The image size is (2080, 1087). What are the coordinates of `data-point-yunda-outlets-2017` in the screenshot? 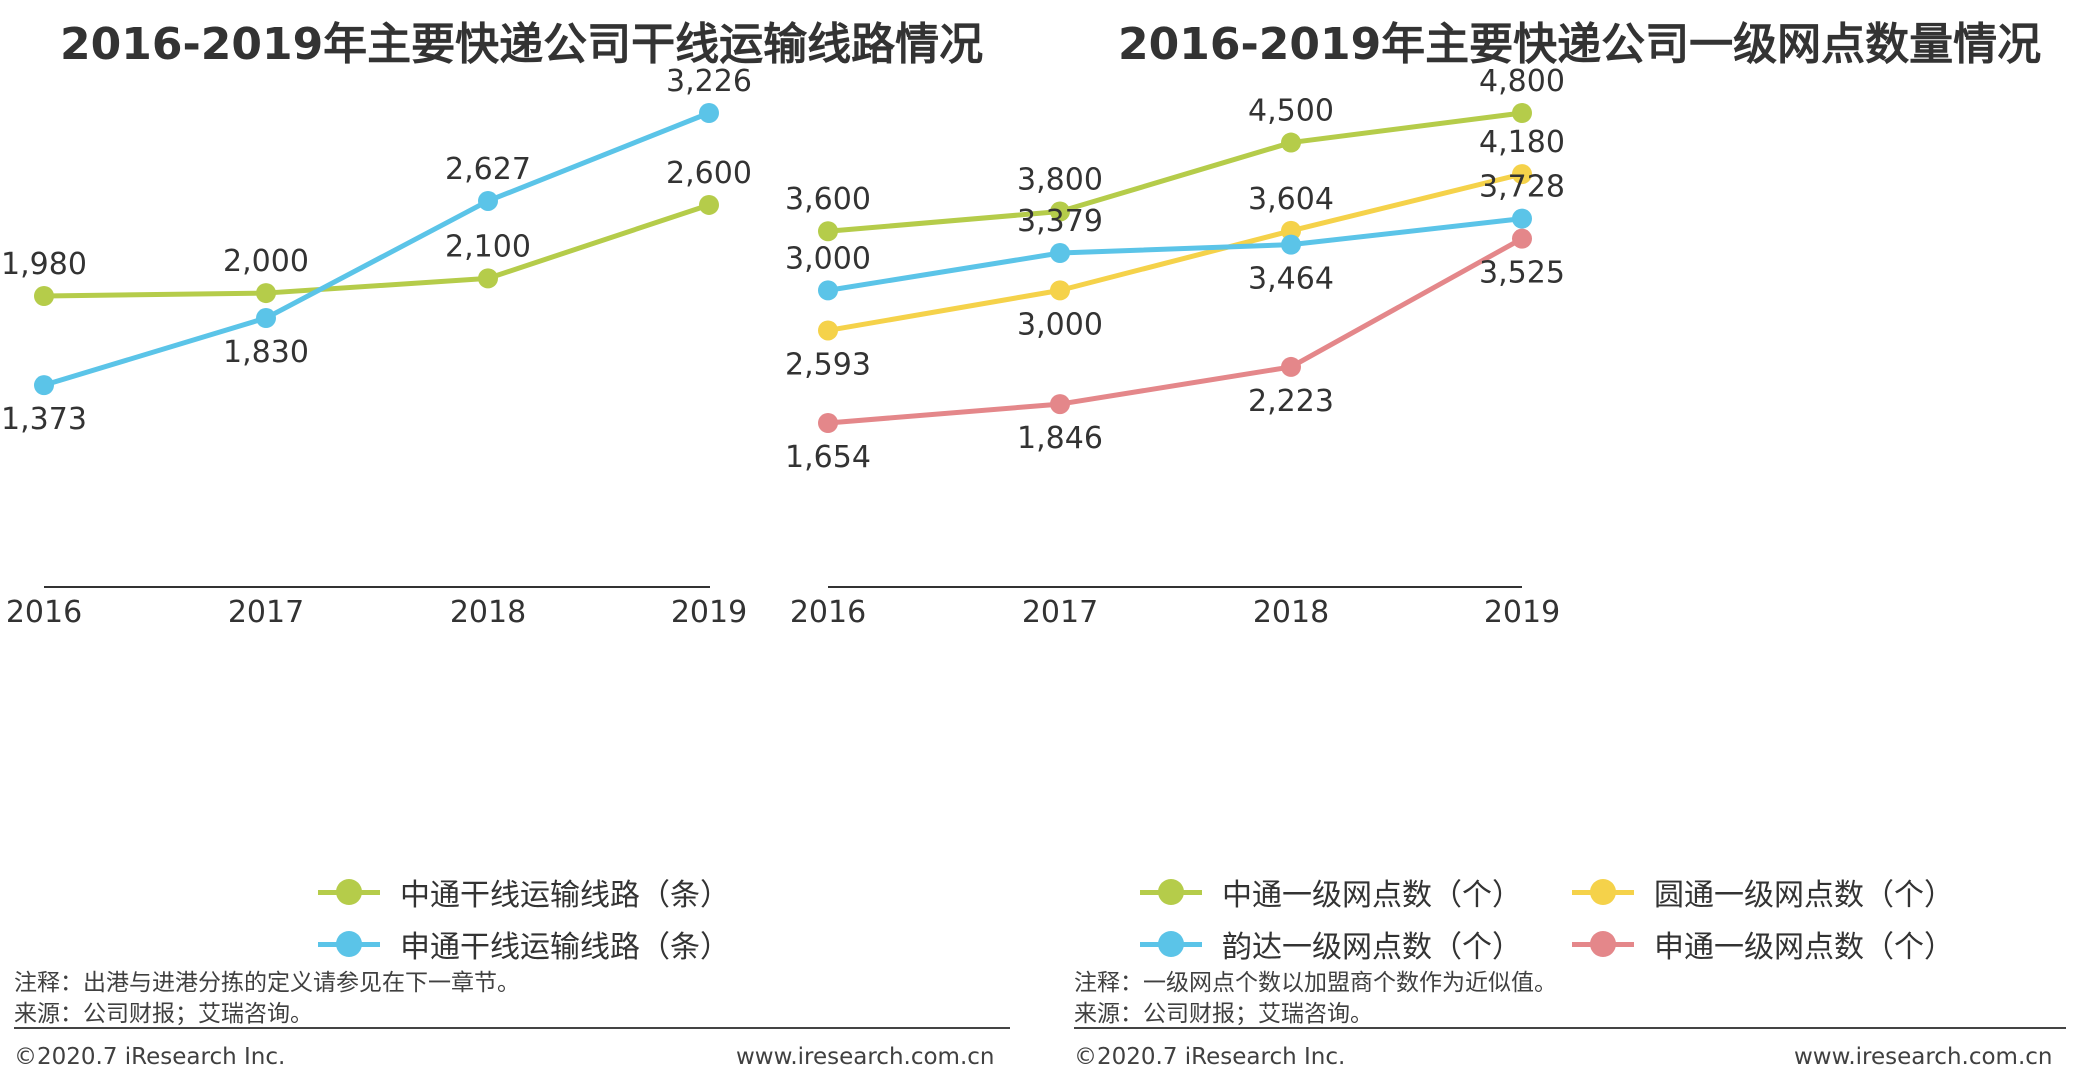 It's located at (1060, 253).